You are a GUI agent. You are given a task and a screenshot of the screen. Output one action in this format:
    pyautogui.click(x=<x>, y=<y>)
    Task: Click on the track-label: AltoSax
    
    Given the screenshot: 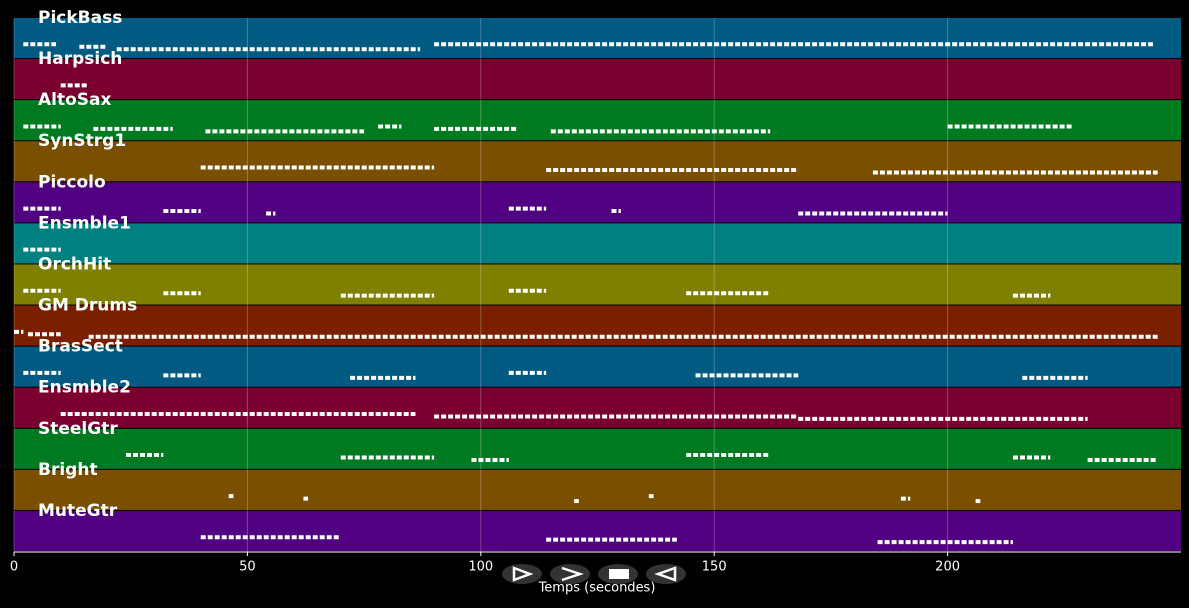 What is the action you would take?
    pyautogui.click(x=75, y=100)
    